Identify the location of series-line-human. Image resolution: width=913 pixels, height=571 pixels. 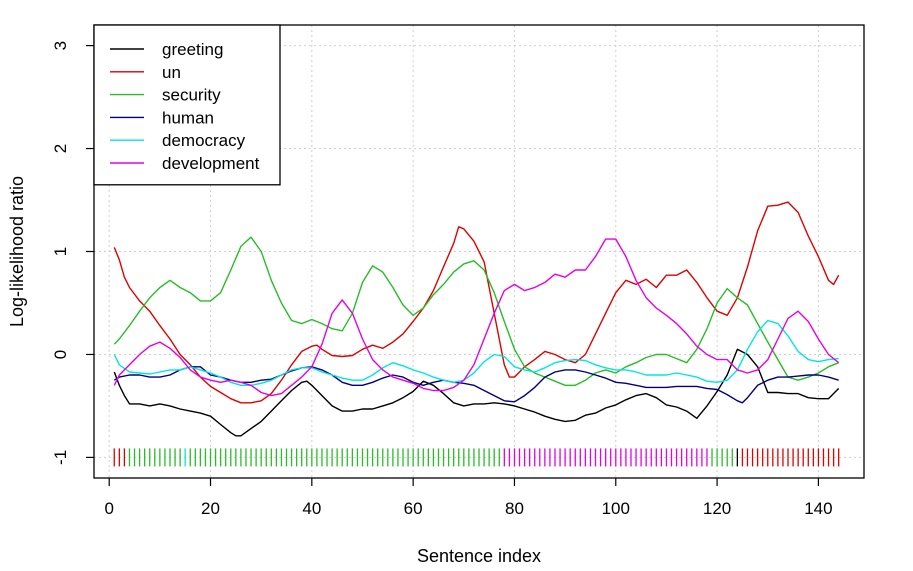
(476, 385).